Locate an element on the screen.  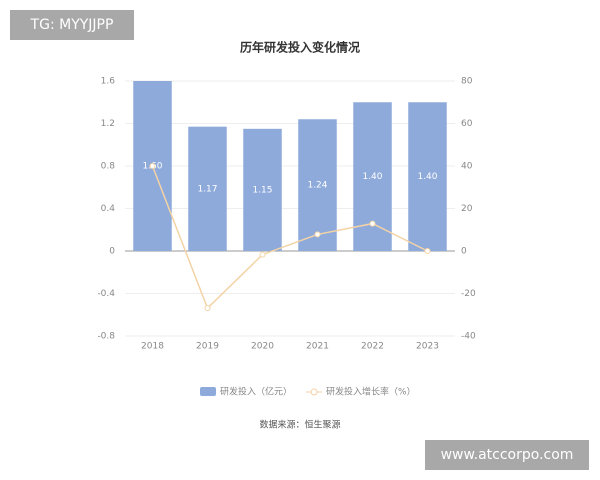
y2-tick-label: 0 is located at coordinates (464, 252).